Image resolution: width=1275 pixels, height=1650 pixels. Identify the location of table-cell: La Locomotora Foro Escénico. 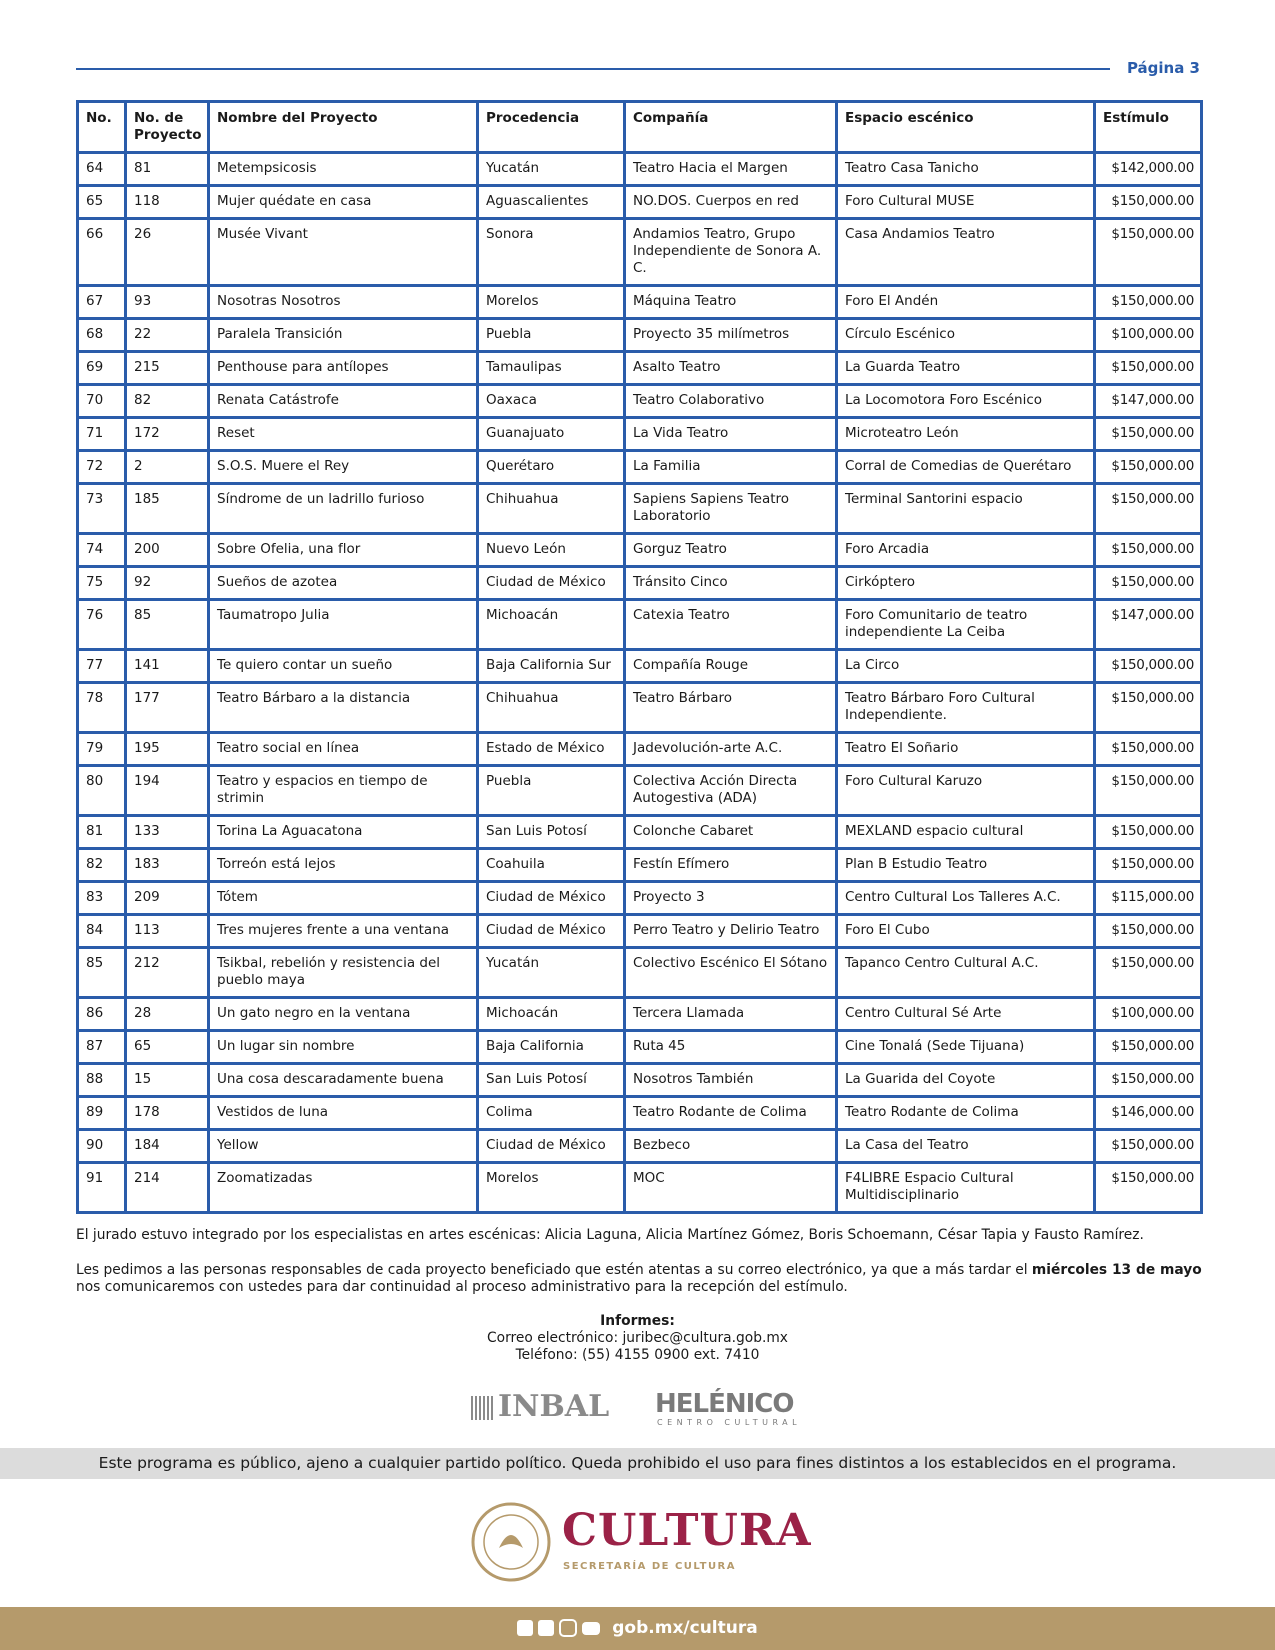
(965, 401).